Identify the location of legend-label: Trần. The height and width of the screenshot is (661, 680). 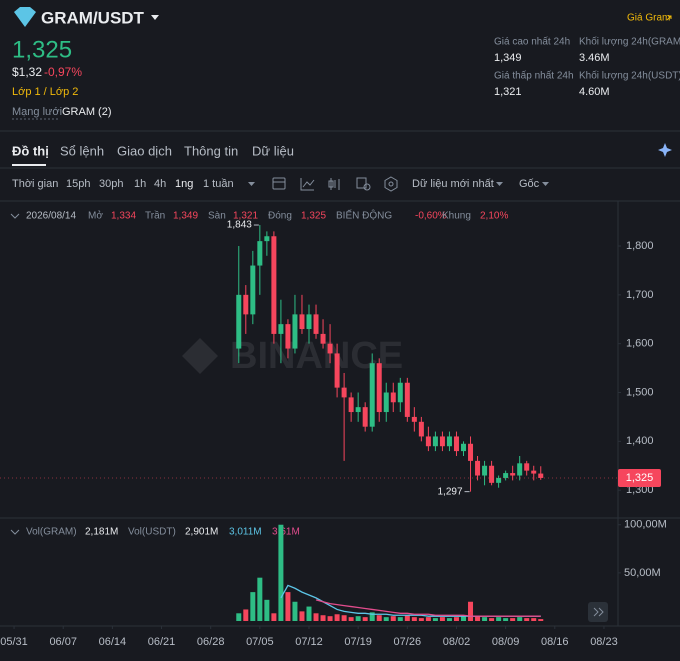
(155, 216).